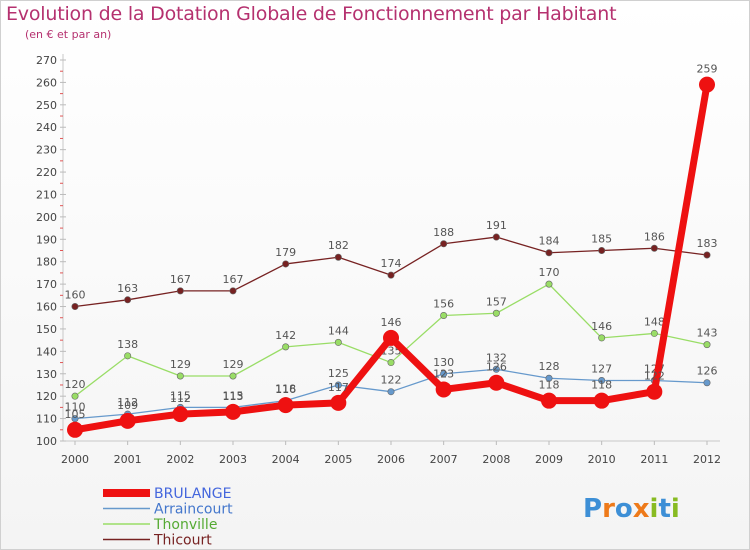 This screenshot has width=750, height=550. What do you see at coordinates (338, 330) in the screenshot?
I see `data-label: 144` at bounding box center [338, 330].